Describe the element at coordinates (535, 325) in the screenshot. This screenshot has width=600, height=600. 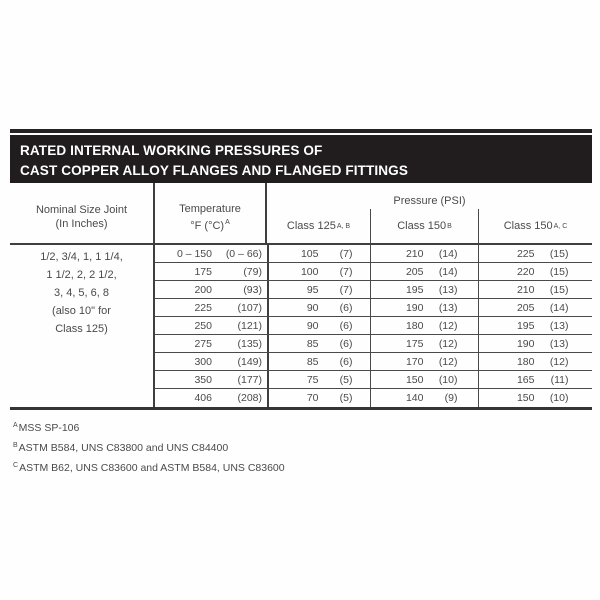
I see `class150ac-cell: 195 (13)` at that location.